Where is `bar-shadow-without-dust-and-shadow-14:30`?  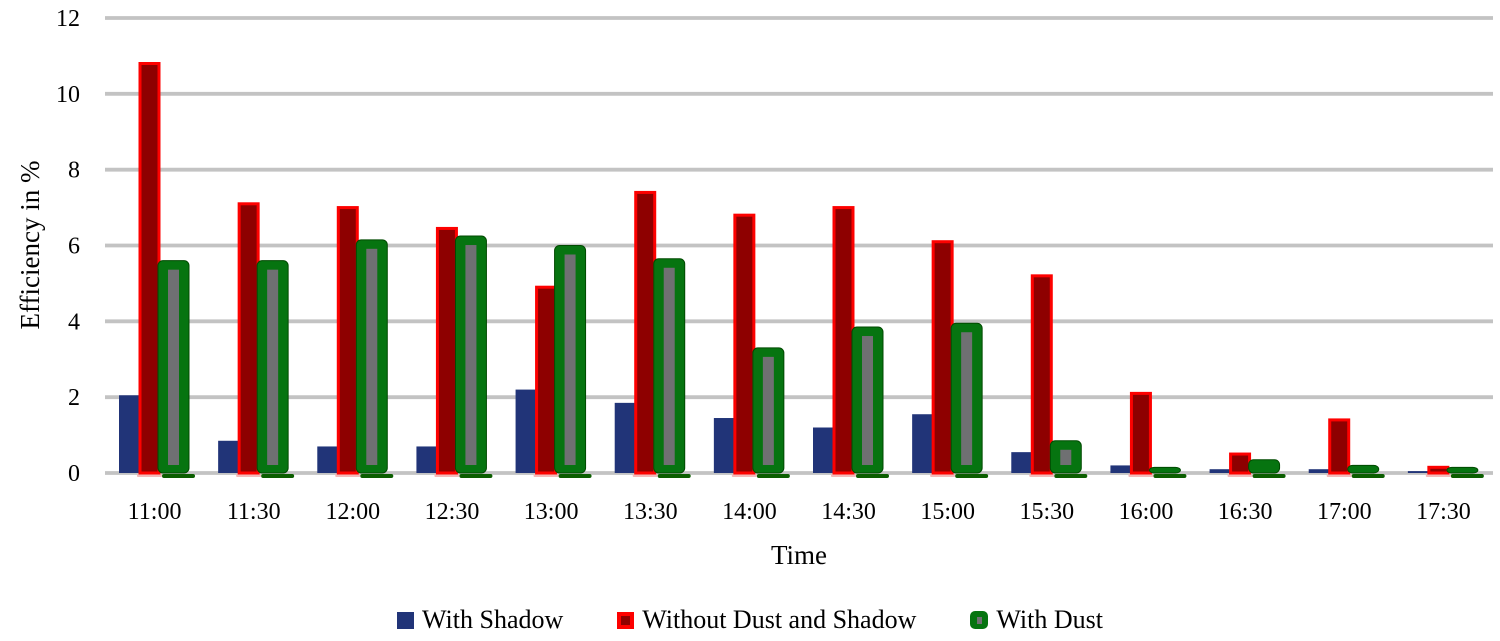
bar-shadow-without-dust-and-shadow-14:30 is located at coordinates (843, 475).